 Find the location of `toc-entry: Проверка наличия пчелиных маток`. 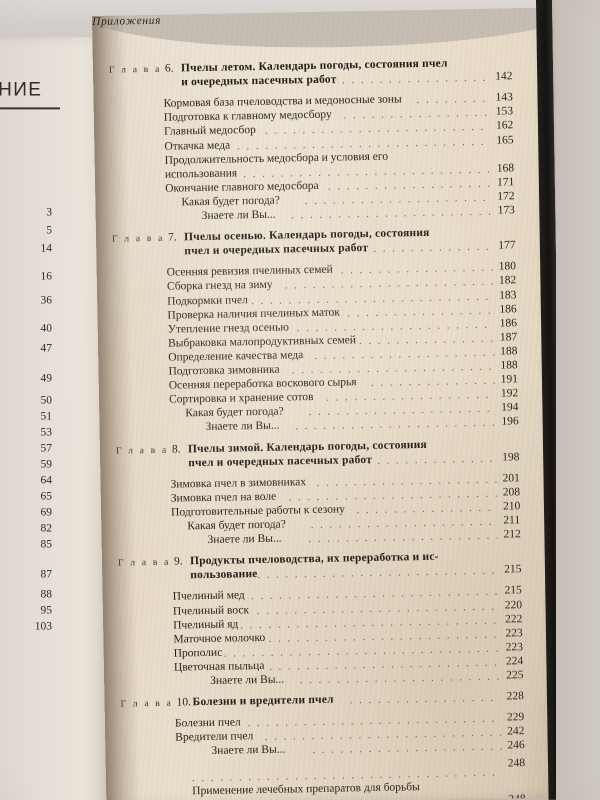

toc-entry: Проверка наличия пчелиных маток is located at coordinates (254, 314).